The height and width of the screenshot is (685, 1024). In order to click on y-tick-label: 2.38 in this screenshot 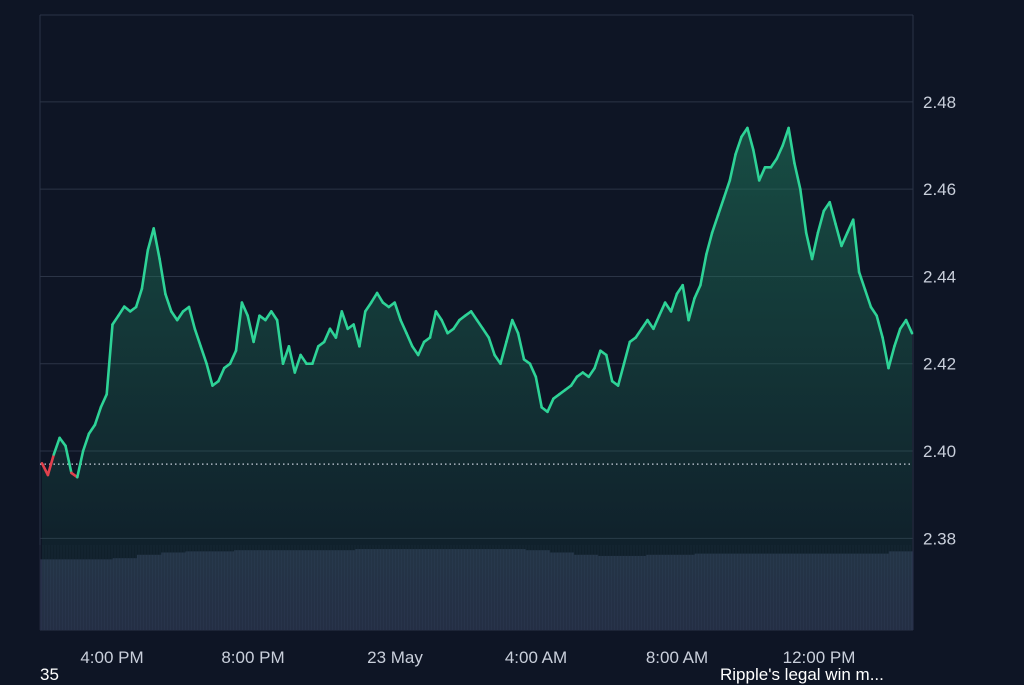, I will do `click(939, 538)`.